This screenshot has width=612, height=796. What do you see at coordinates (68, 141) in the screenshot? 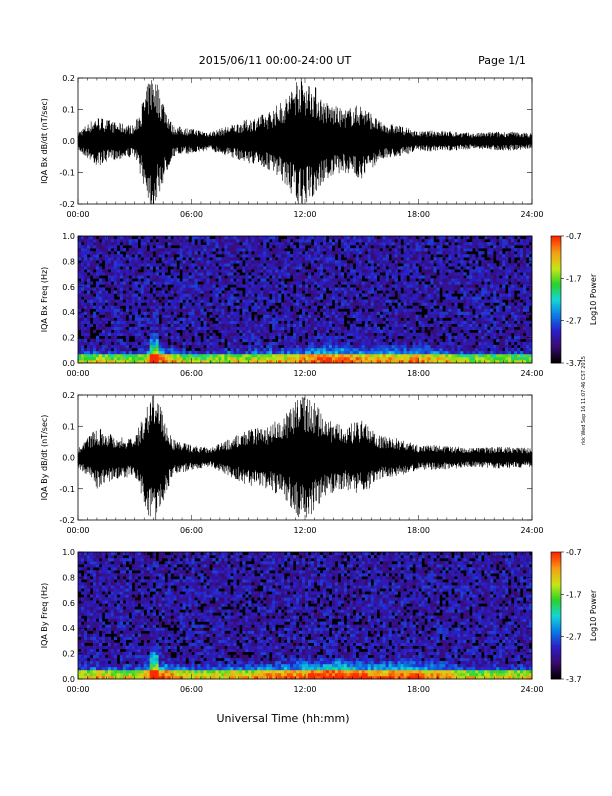
I see `y-tick-label: 0.0` at bounding box center [68, 141].